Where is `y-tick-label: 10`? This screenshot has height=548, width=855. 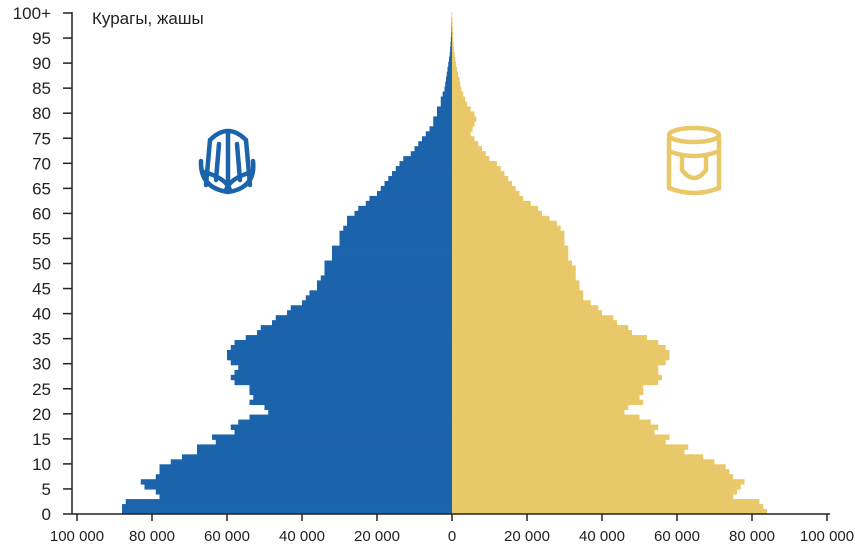 y-tick-label: 10 is located at coordinates (41, 464).